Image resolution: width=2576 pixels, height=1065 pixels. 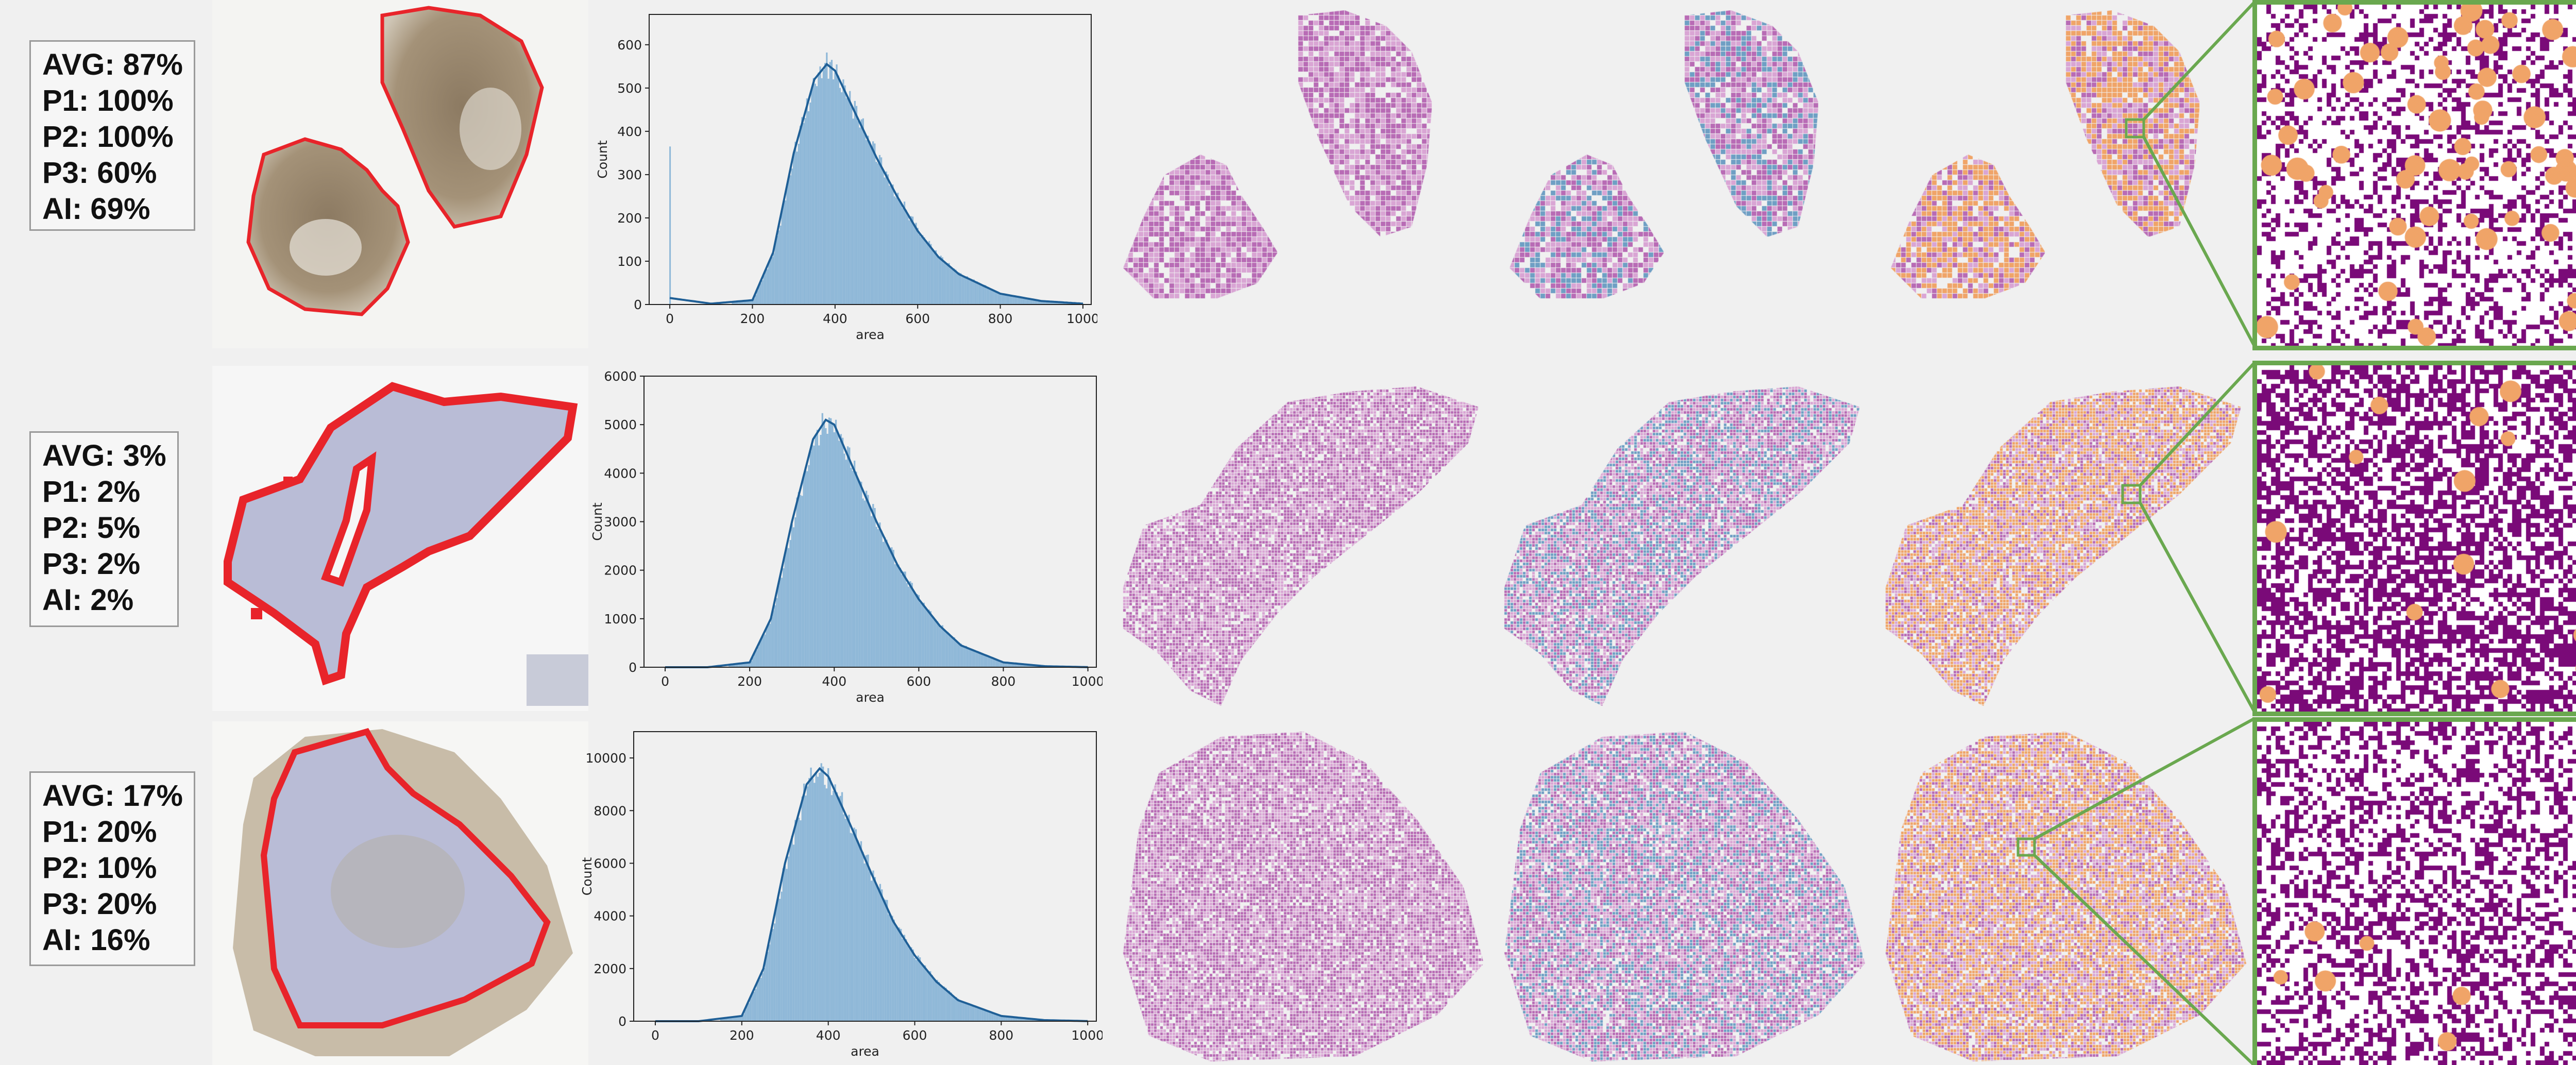 I want to click on score-ai: AI: 16%, so click(x=96, y=940).